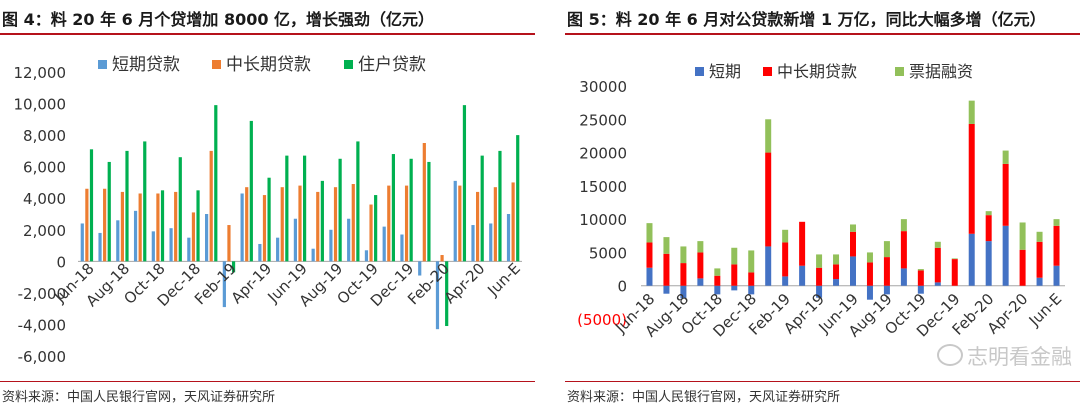 The height and width of the screenshot is (411, 1080). Describe the element at coordinates (602, 320) in the screenshot. I see `y-tick-label: (5000)` at that location.